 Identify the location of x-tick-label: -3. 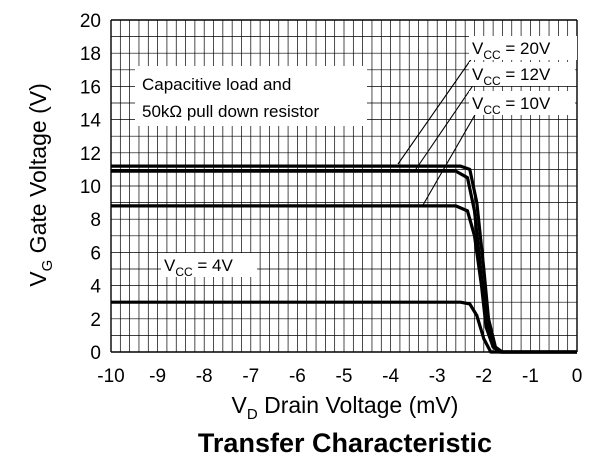
(437, 376).